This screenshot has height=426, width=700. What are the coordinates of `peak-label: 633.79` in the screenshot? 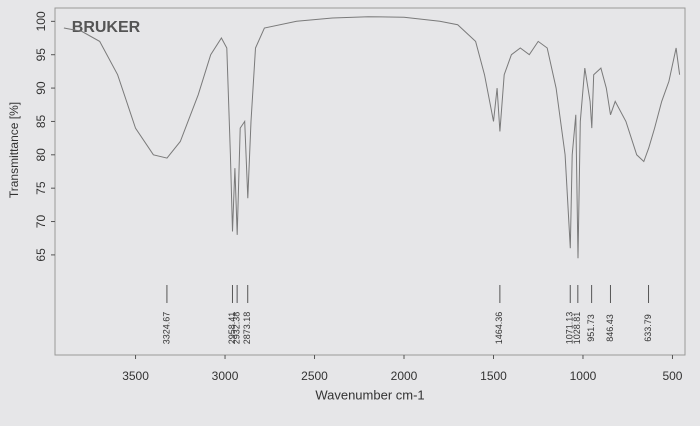 It's located at (648, 328).